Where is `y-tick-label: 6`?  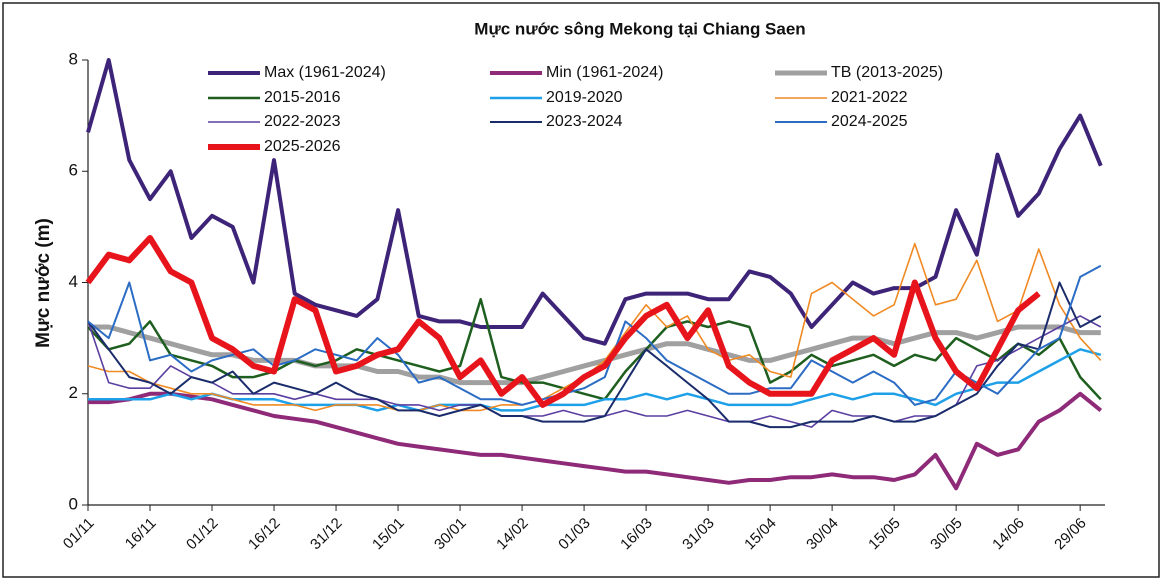
y-tick-label: 6 is located at coordinates (73, 170).